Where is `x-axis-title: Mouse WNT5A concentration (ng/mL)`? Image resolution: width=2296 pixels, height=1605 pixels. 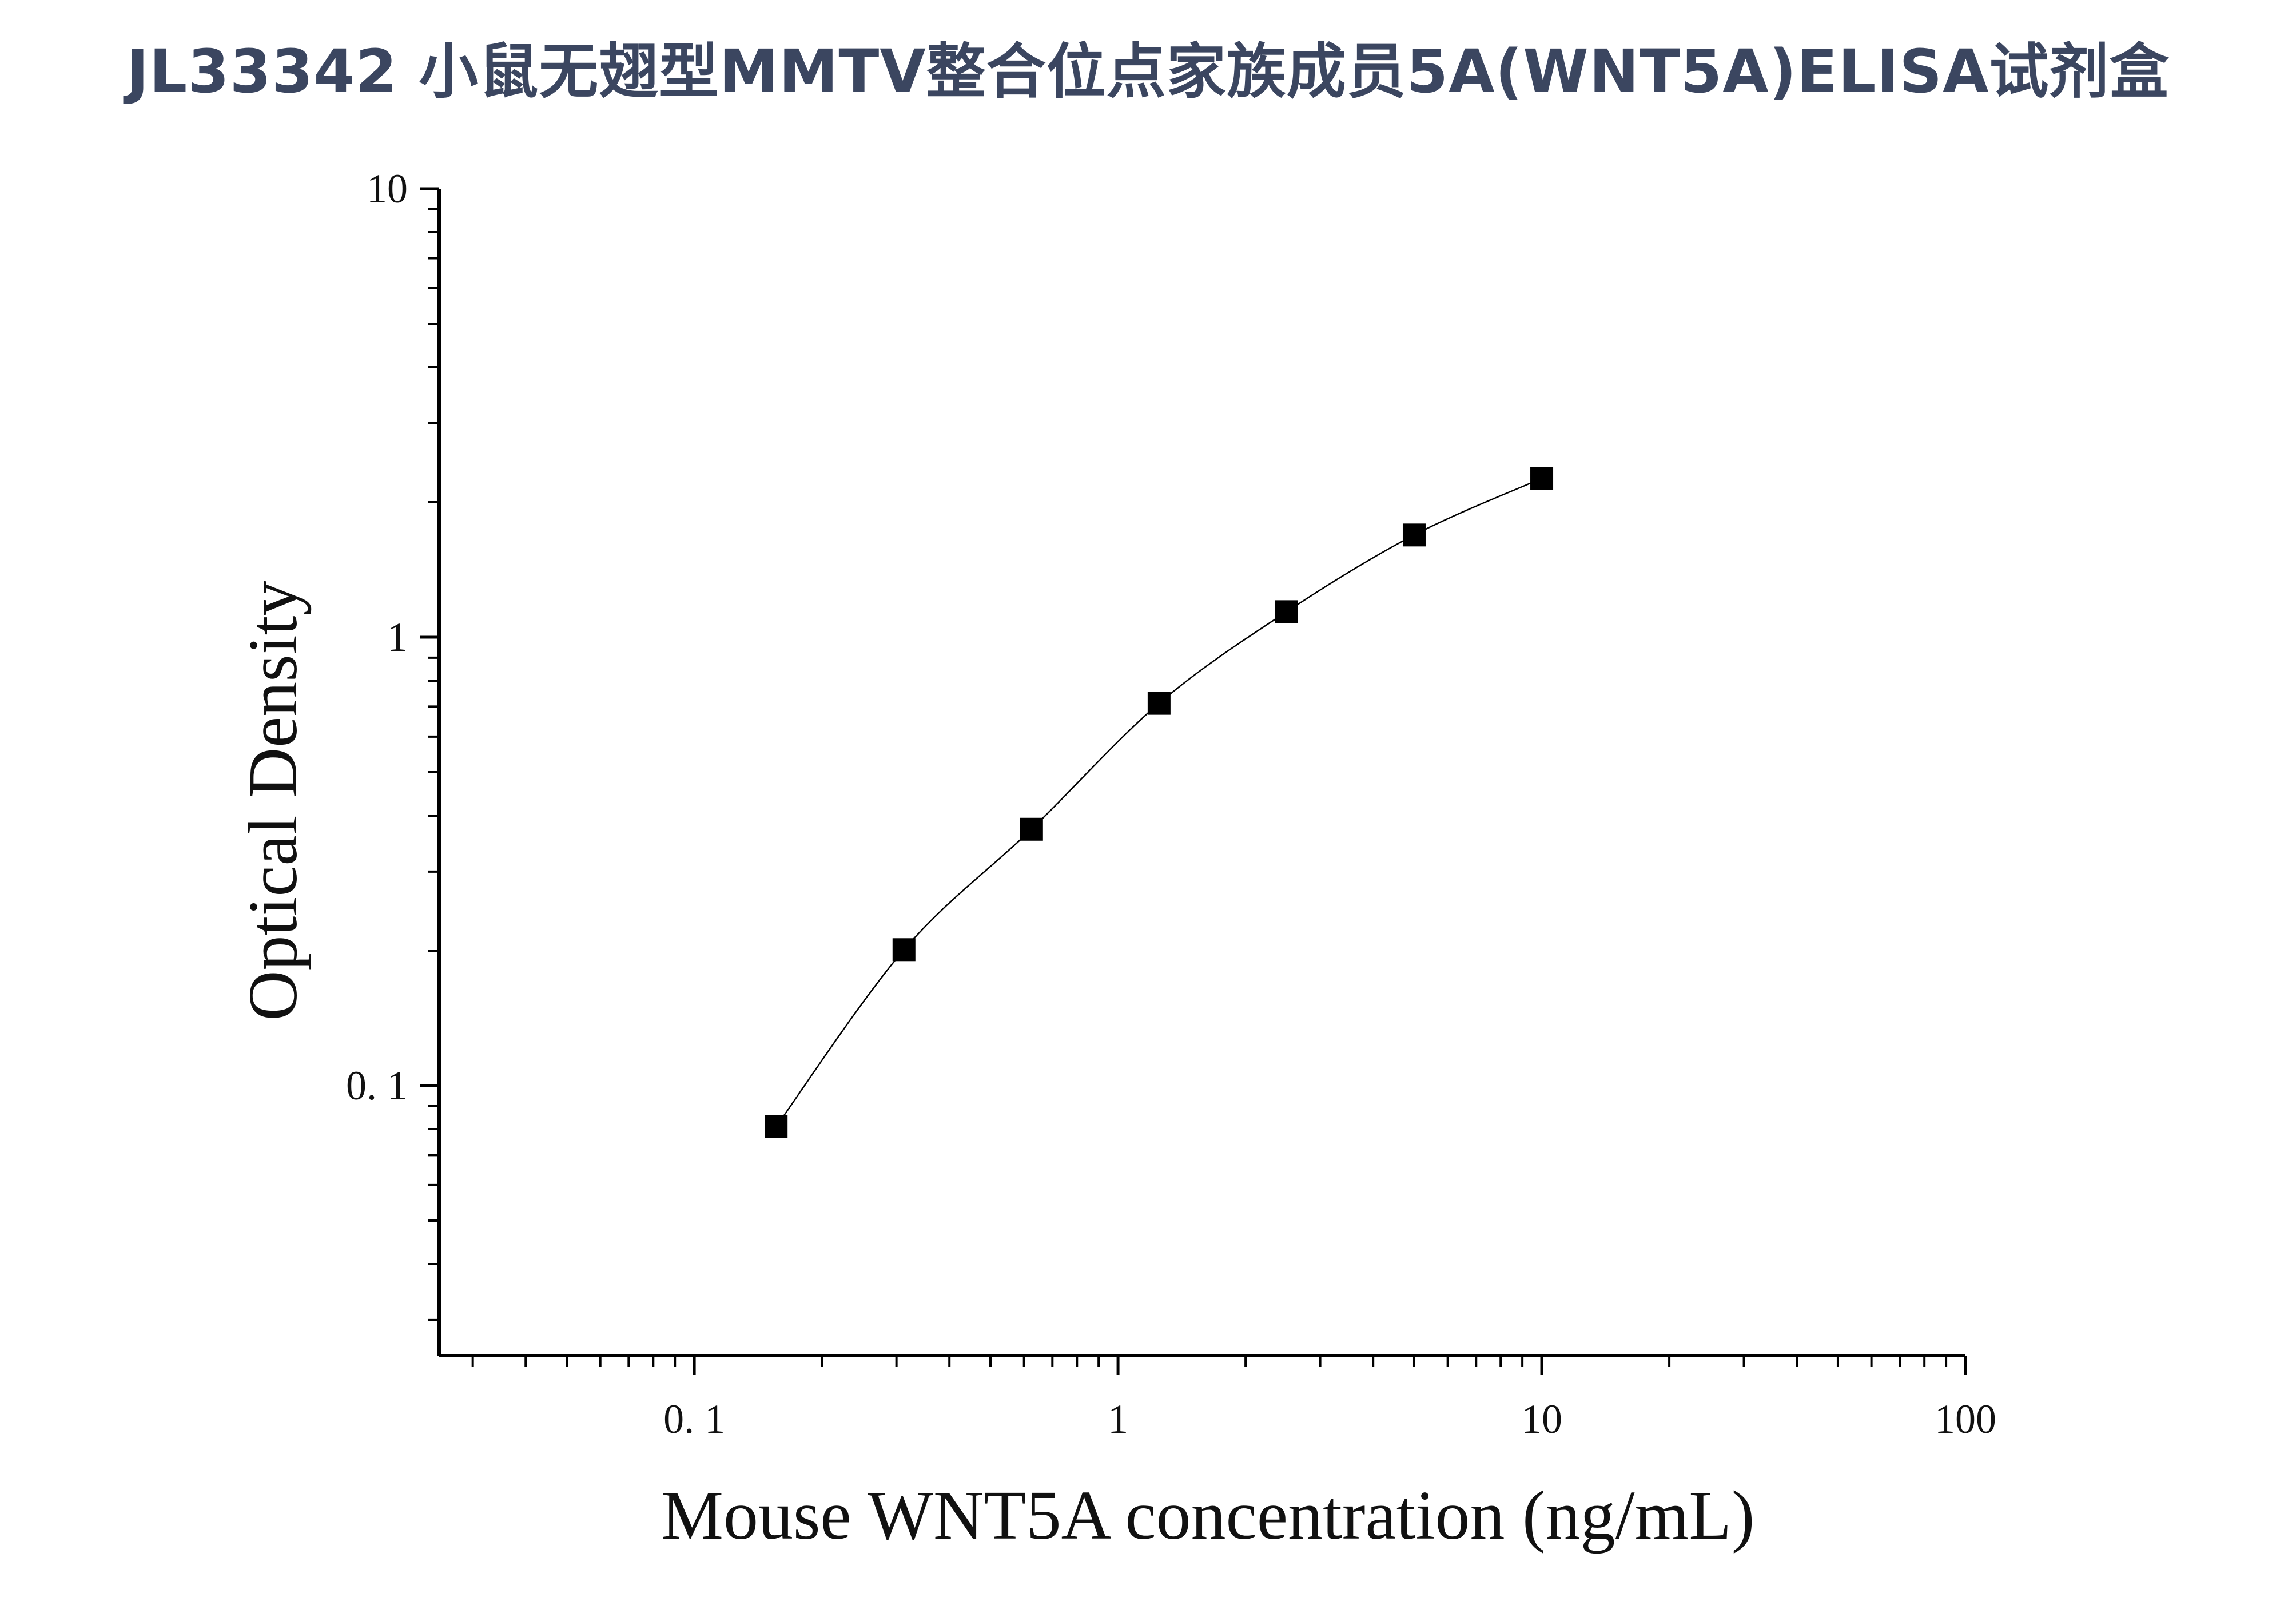 x-axis-title: Mouse WNT5A concentration (ng/mL) is located at coordinates (1207, 1515).